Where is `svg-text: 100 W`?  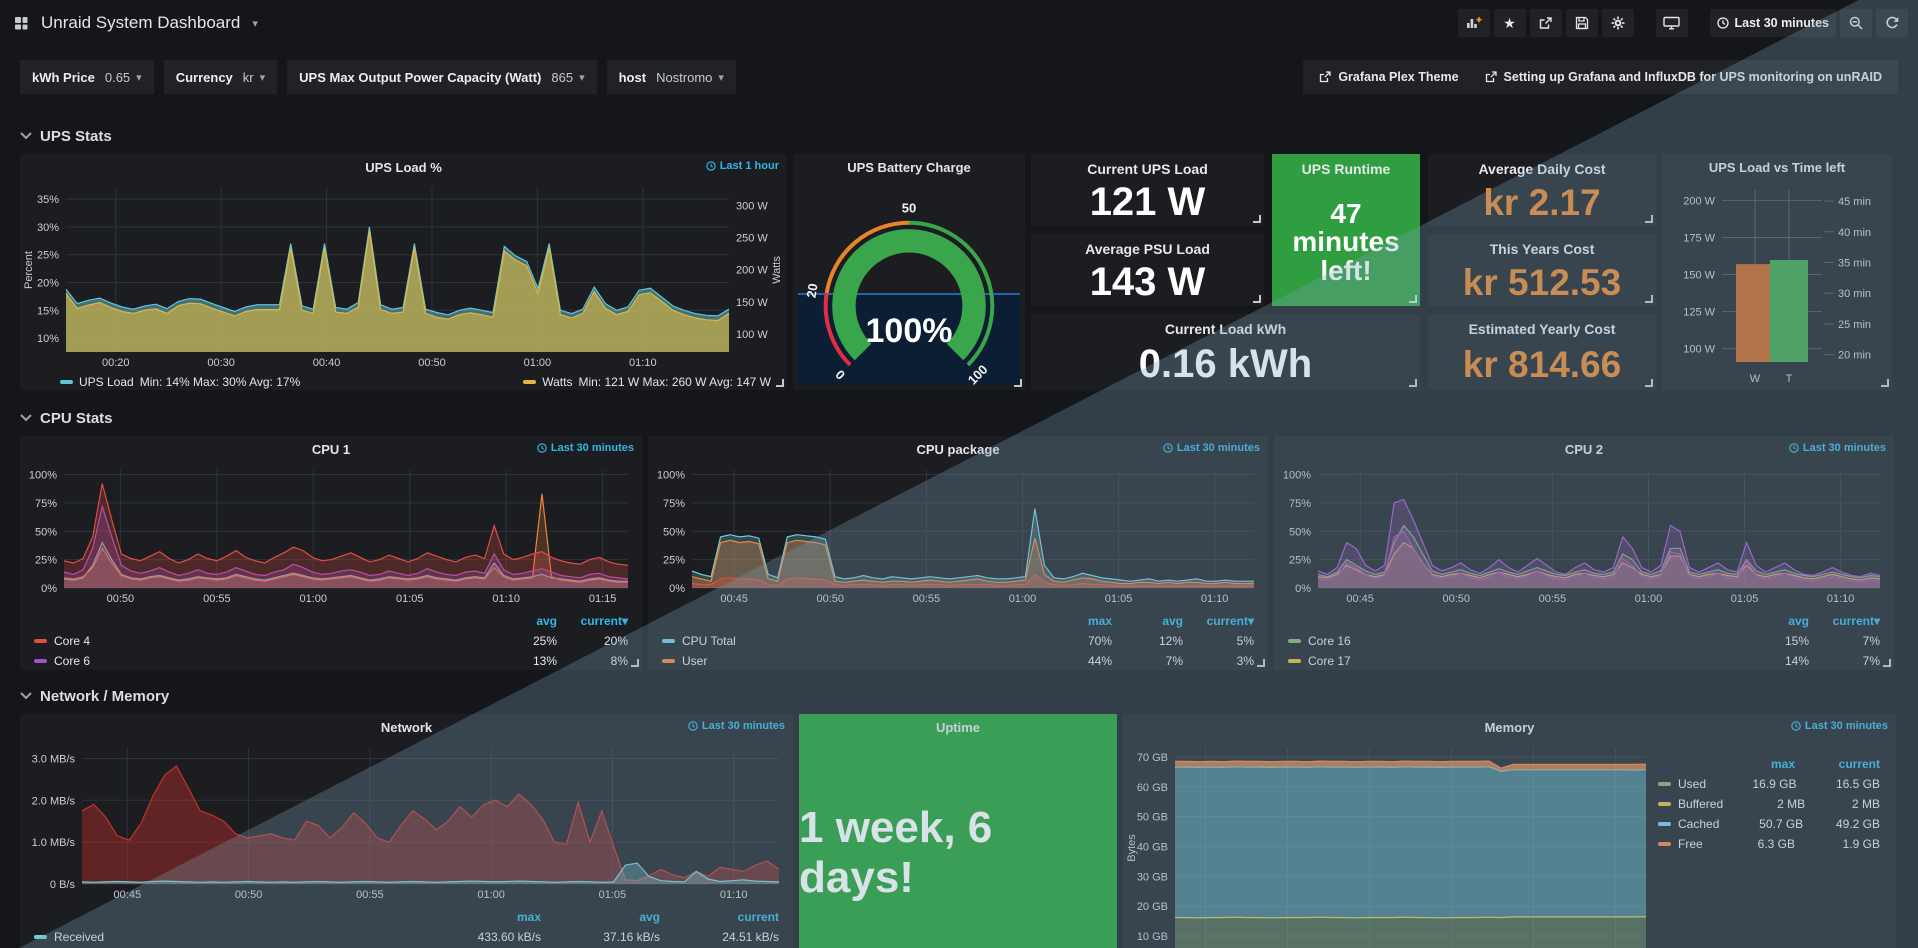
svg-text: 100 W is located at coordinates (1699, 350).